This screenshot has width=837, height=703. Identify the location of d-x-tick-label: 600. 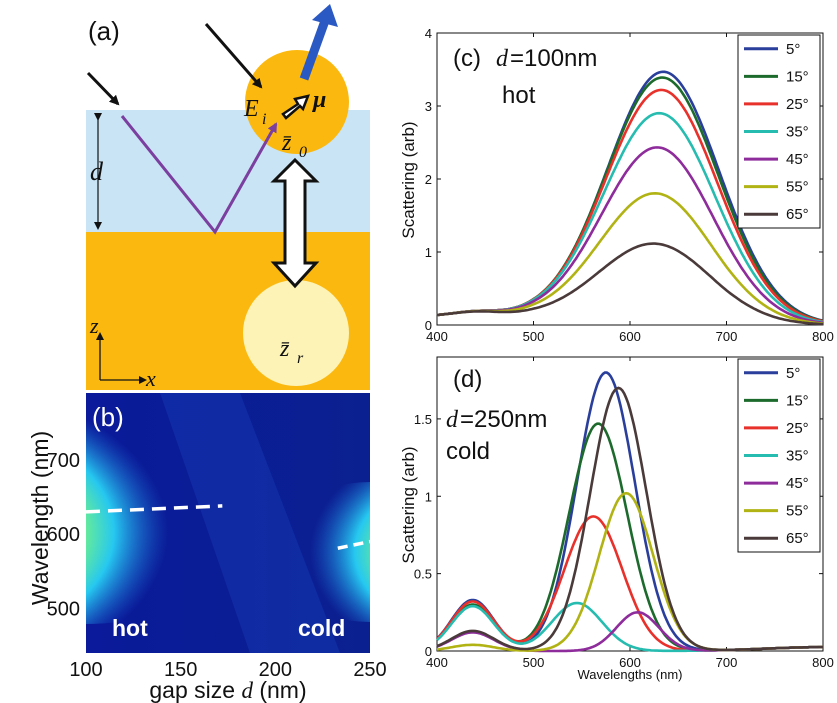
(630, 662).